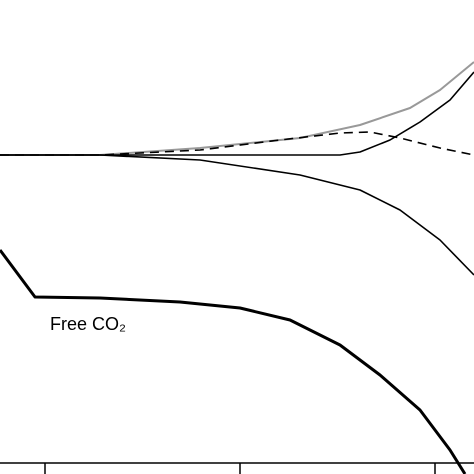 This screenshot has width=474, height=474. I want to click on series-label: Free CO₂, so click(88, 324).